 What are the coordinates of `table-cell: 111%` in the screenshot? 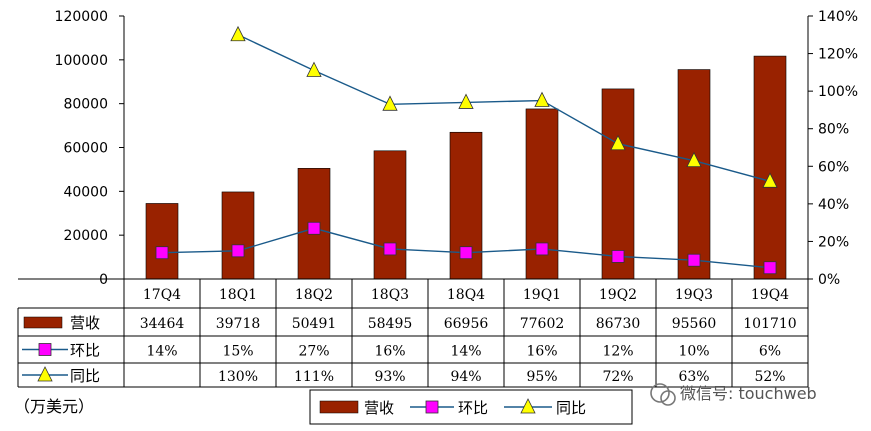 It's located at (314, 377).